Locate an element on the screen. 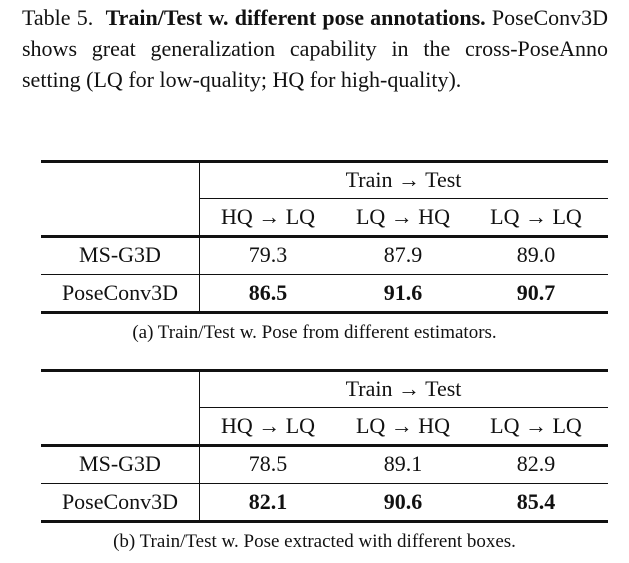  cell-value: 82.1 is located at coordinates (268, 501).